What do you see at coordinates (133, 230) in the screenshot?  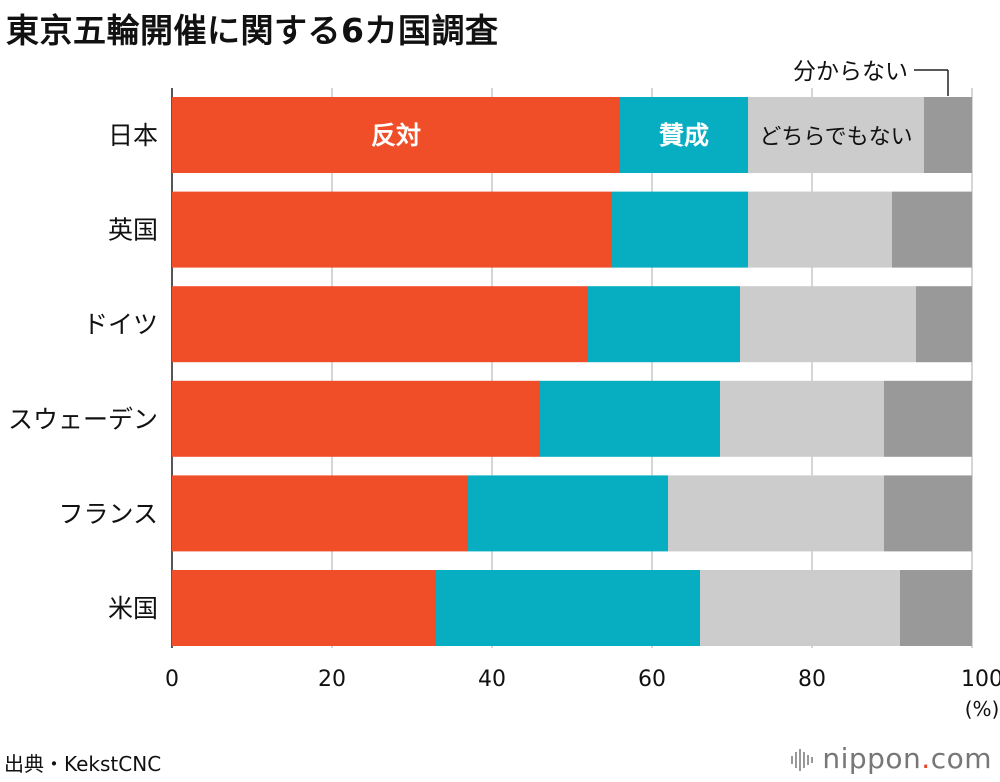 I see `category-label: 英国` at bounding box center [133, 230].